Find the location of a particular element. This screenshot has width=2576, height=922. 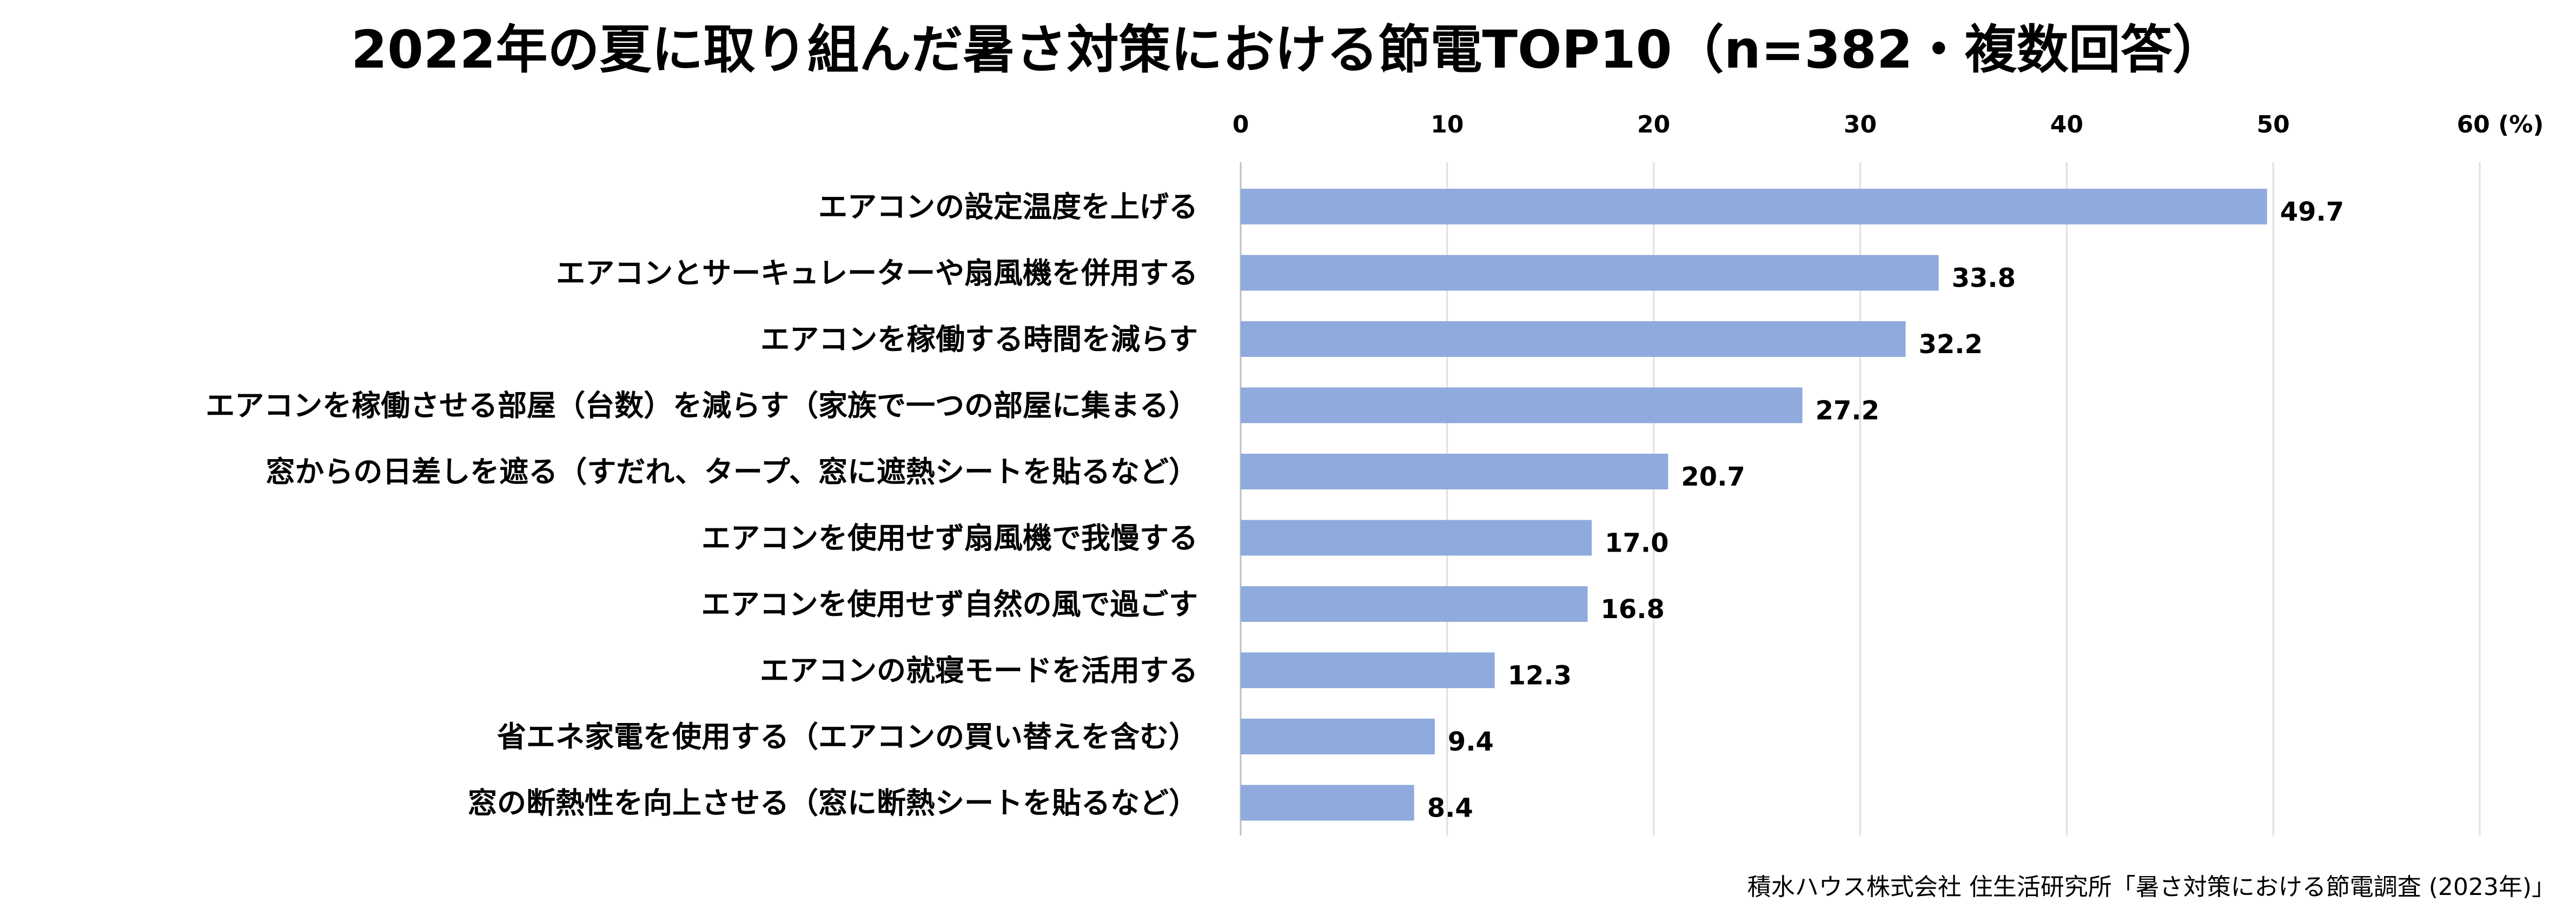

value-label: 12.3 is located at coordinates (1540, 676).